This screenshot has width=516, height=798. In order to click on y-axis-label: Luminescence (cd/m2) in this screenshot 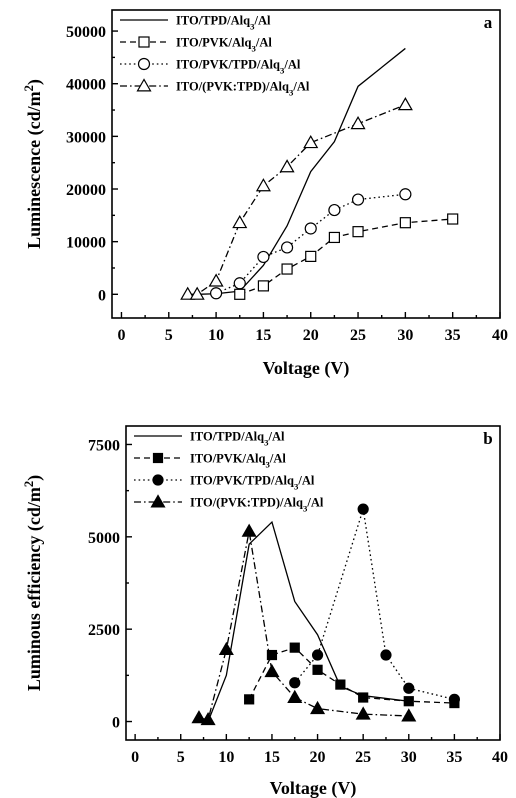, I will do `click(33, 164)`.